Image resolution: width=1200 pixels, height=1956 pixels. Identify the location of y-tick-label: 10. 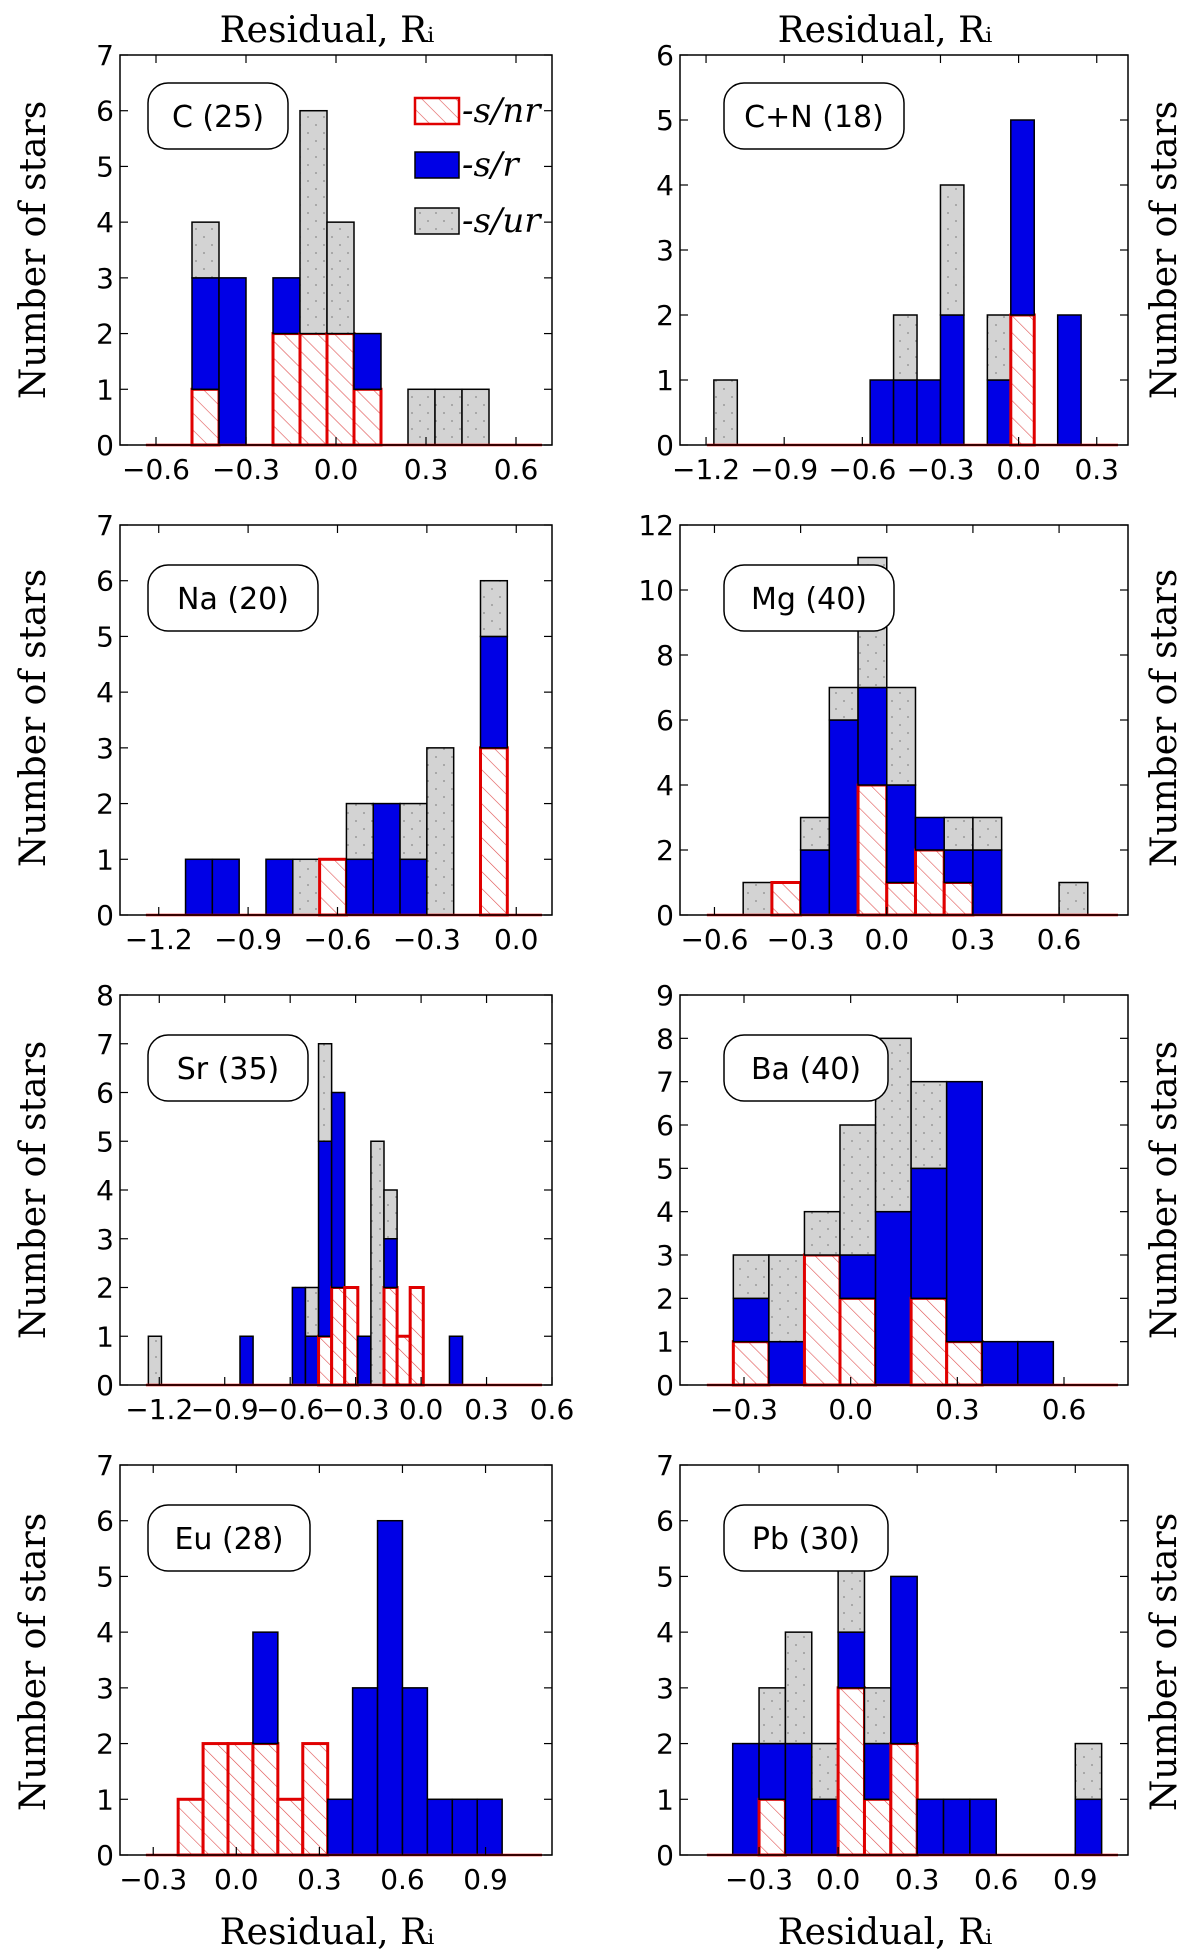
(656, 590).